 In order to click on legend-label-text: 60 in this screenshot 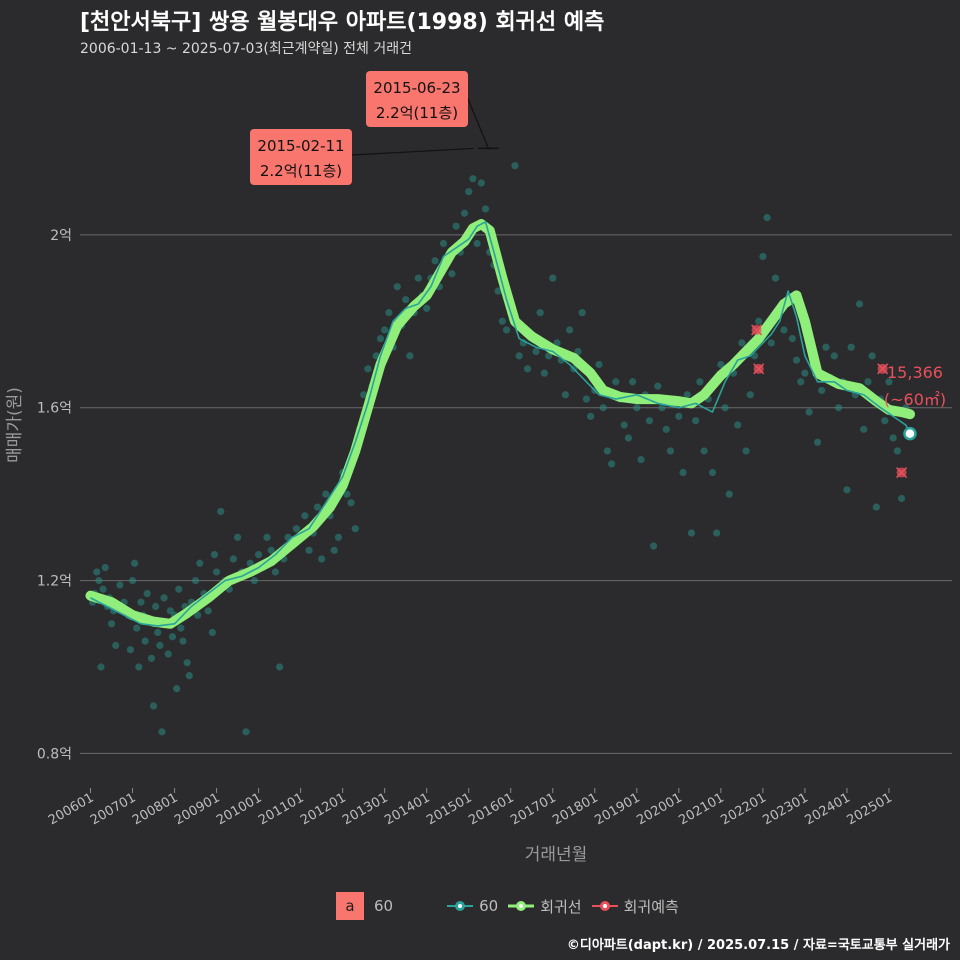, I will do `click(384, 906)`.